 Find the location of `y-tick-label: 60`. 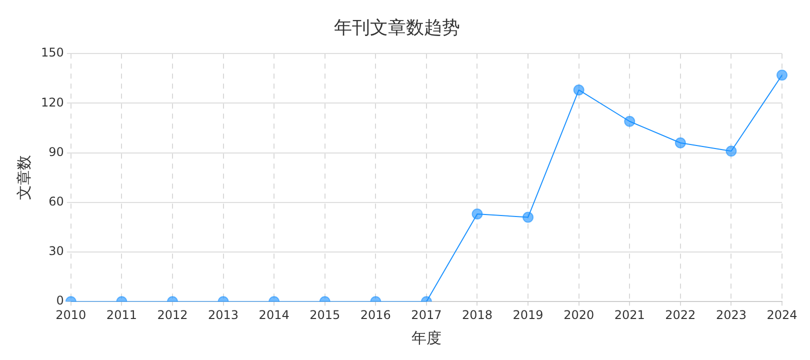

y-tick-label: 60 is located at coordinates (56, 201).